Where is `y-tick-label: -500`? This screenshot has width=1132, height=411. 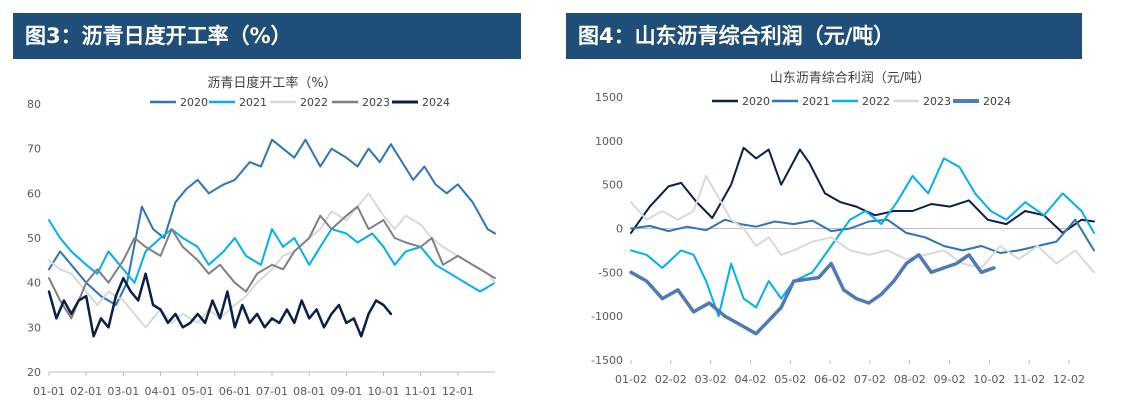 y-tick-label: -500 is located at coordinates (610, 272).